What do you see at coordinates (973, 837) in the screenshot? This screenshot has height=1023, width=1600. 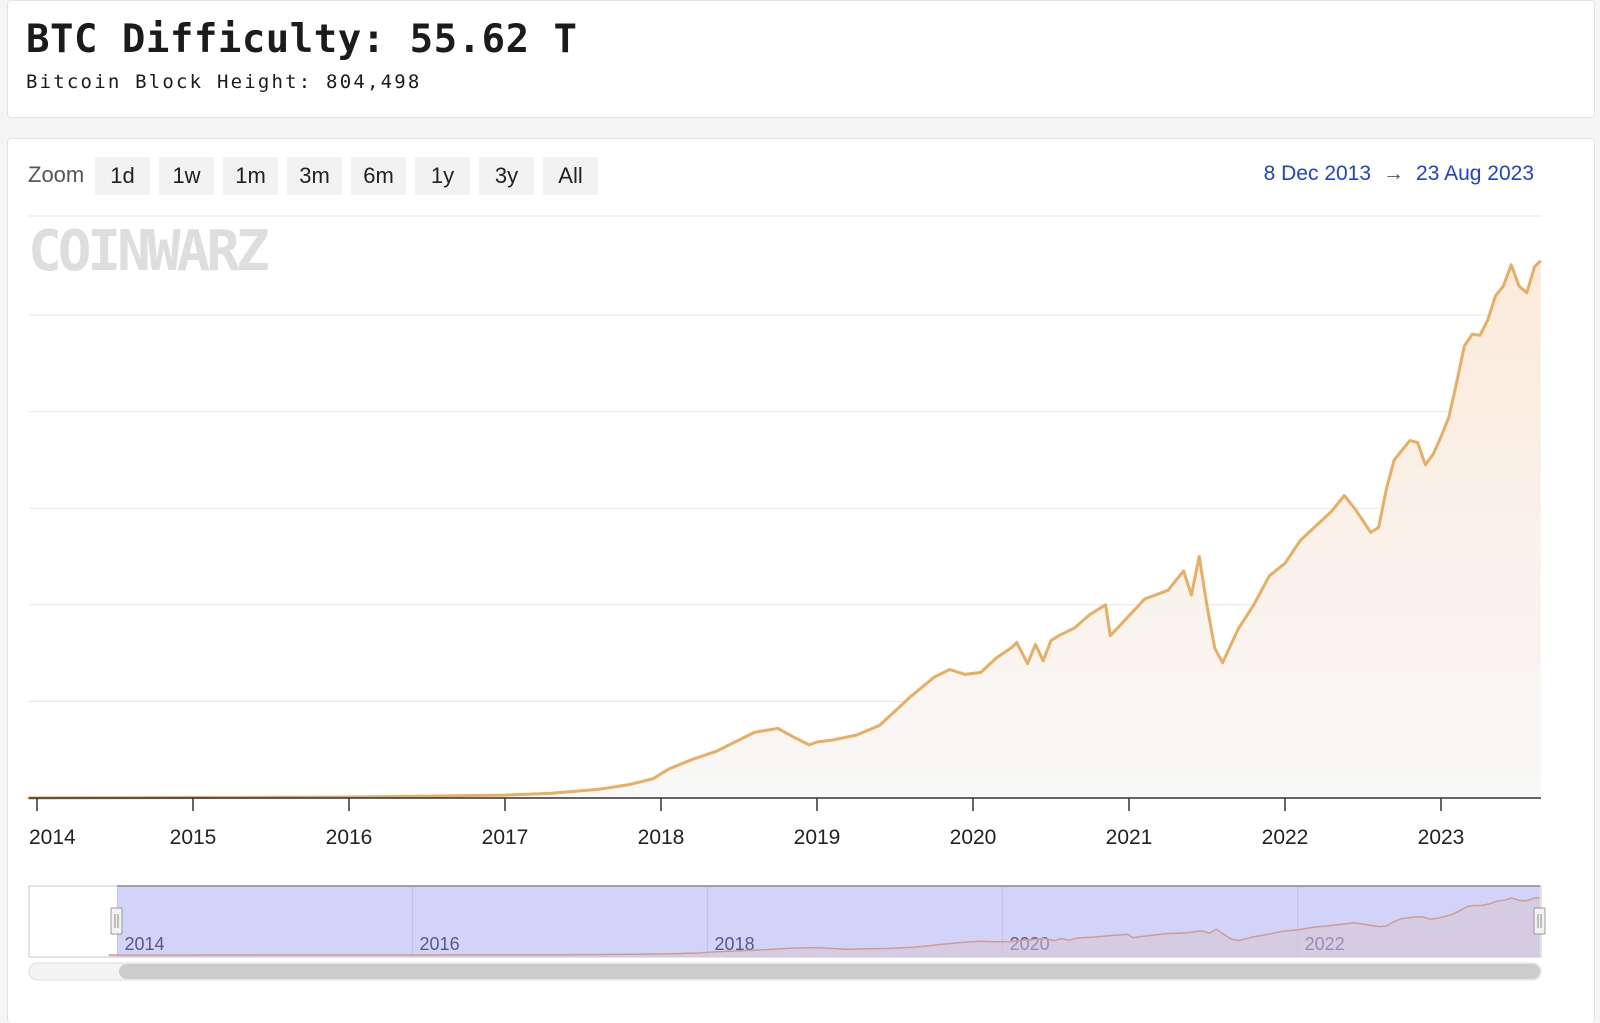 I see `x-tick-label: 2020` at bounding box center [973, 837].